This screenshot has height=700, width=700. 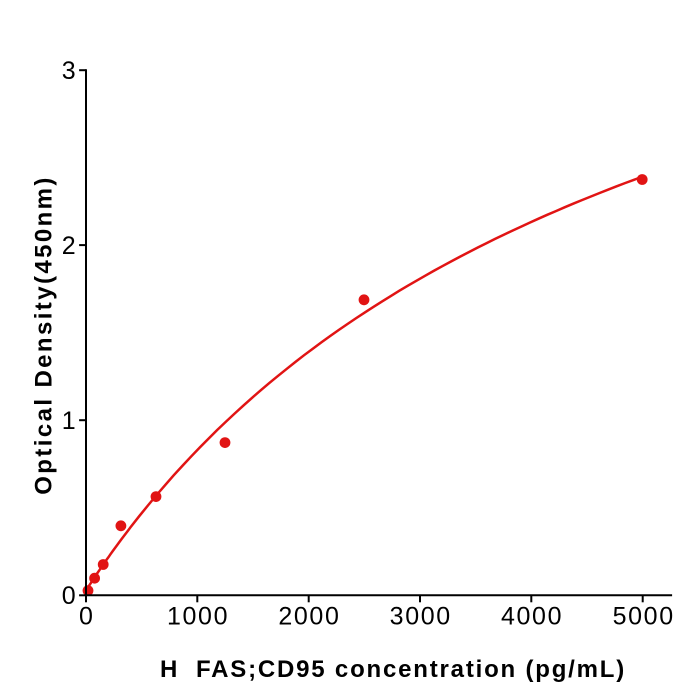 I want to click on svg-text: Optical Density(450nm), so click(x=44, y=335).